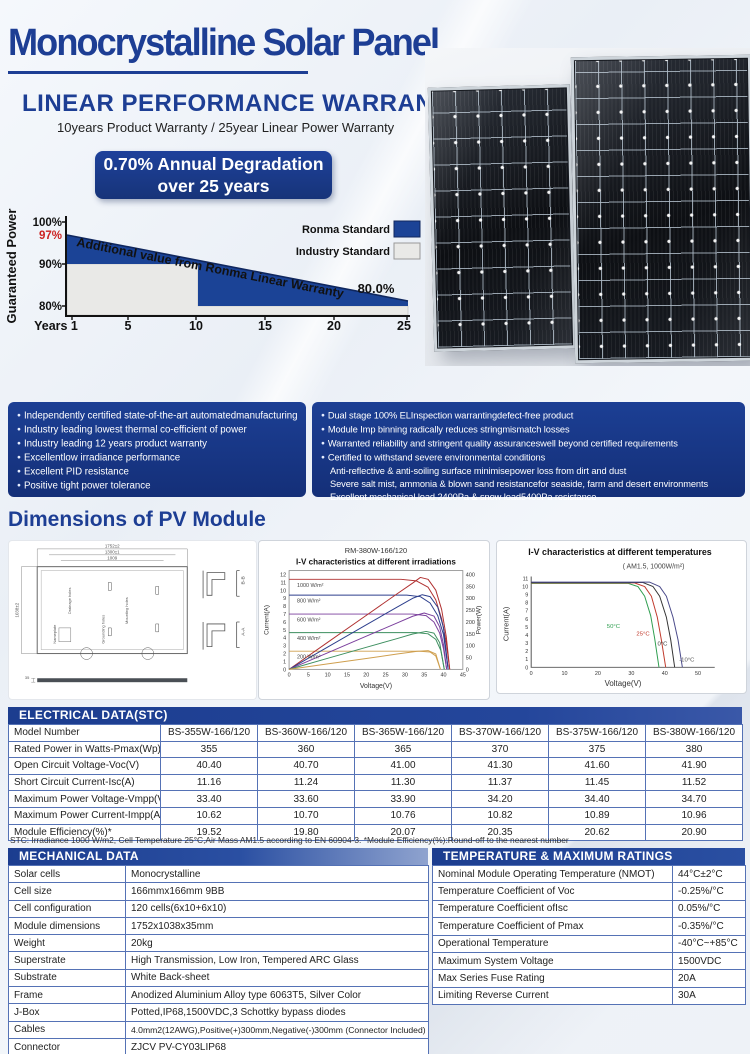  Describe the element at coordinates (709, 891) in the screenshot. I see `cell: -0.25%/°C` at that location.